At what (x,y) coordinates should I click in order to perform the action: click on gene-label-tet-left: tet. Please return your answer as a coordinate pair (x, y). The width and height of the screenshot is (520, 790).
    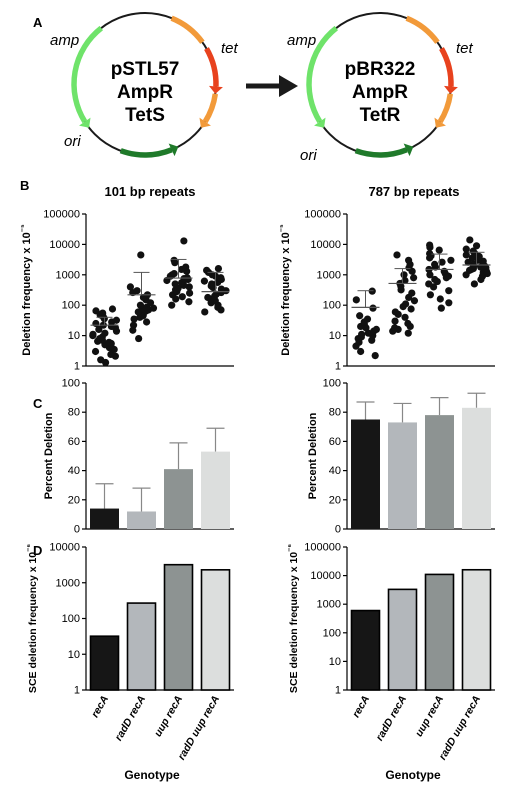
    Looking at the image, I should click on (230, 48).